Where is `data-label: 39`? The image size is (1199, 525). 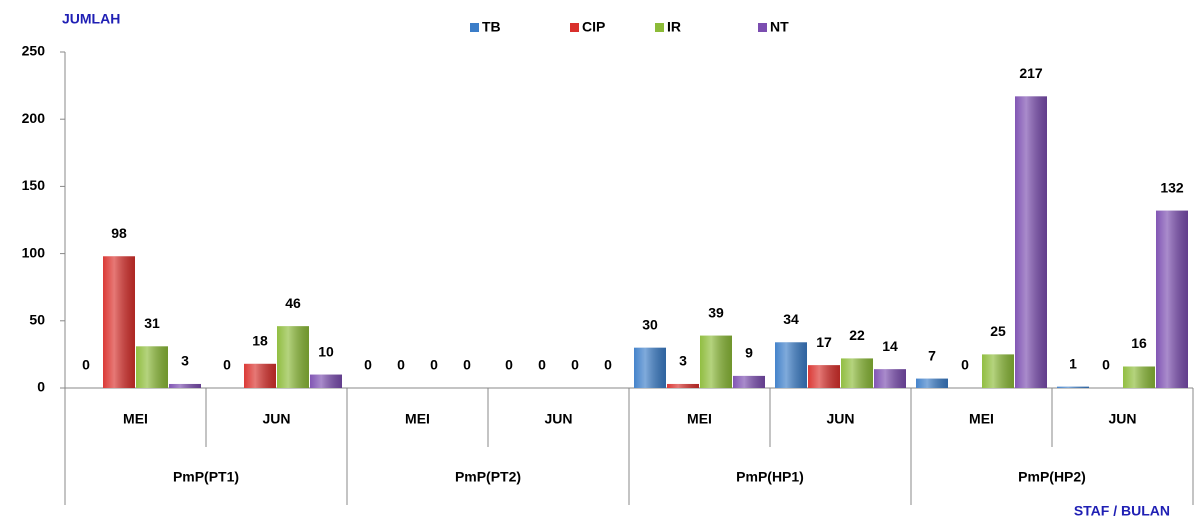 data-label: 39 is located at coordinates (716, 312).